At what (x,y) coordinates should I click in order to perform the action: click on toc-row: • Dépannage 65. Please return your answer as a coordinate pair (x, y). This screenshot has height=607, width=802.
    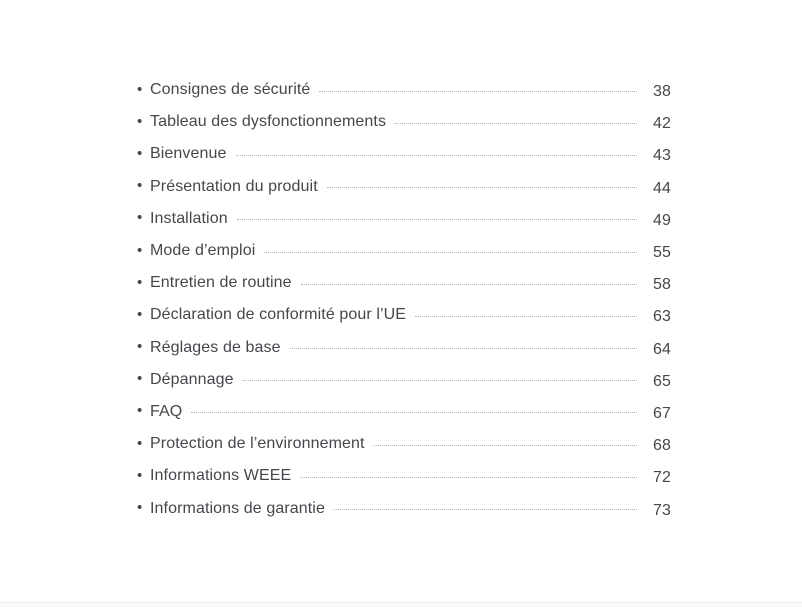
    Looking at the image, I should click on (404, 380).